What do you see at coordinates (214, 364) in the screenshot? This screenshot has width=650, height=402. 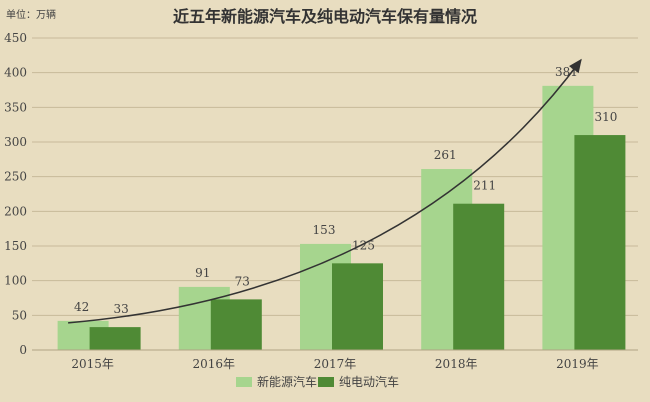 I see `x-tick-label: 2016年` at bounding box center [214, 364].